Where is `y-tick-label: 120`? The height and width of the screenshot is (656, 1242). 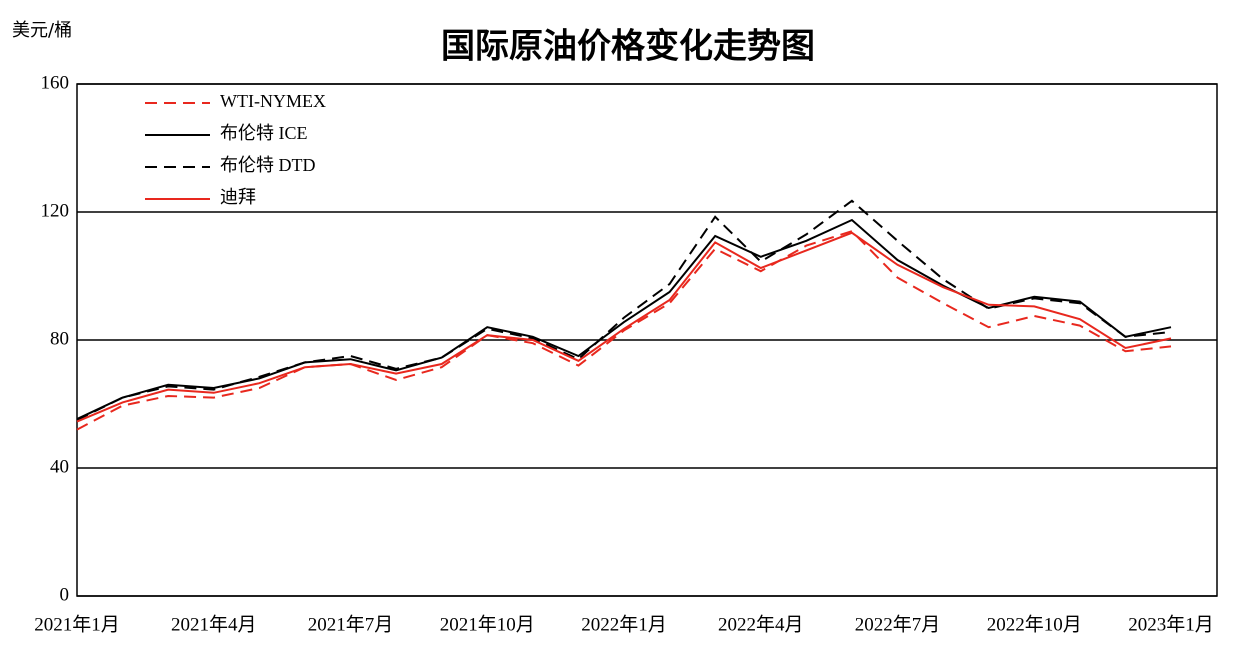
y-tick-label: 120 is located at coordinates (55, 210).